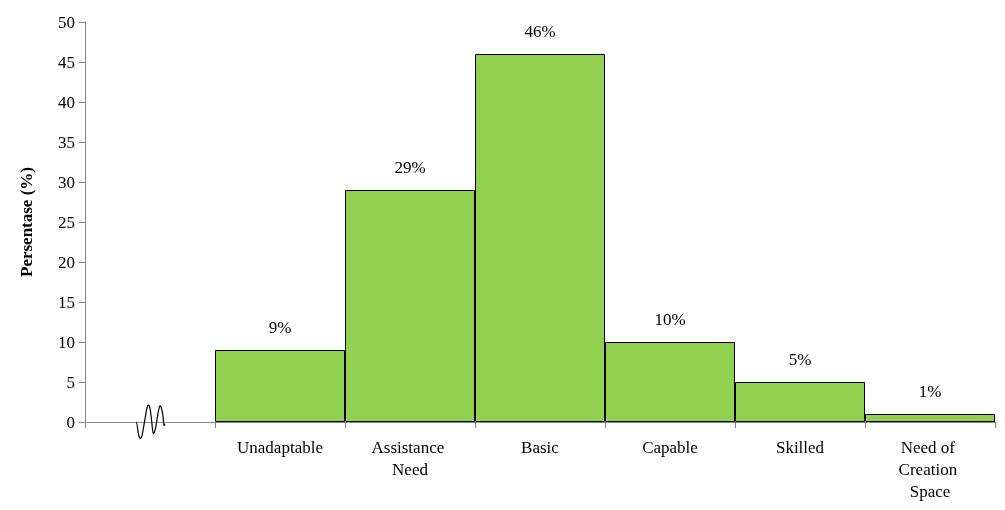  Describe the element at coordinates (66, 302) in the screenshot. I see `y-tick-label: 15` at that location.